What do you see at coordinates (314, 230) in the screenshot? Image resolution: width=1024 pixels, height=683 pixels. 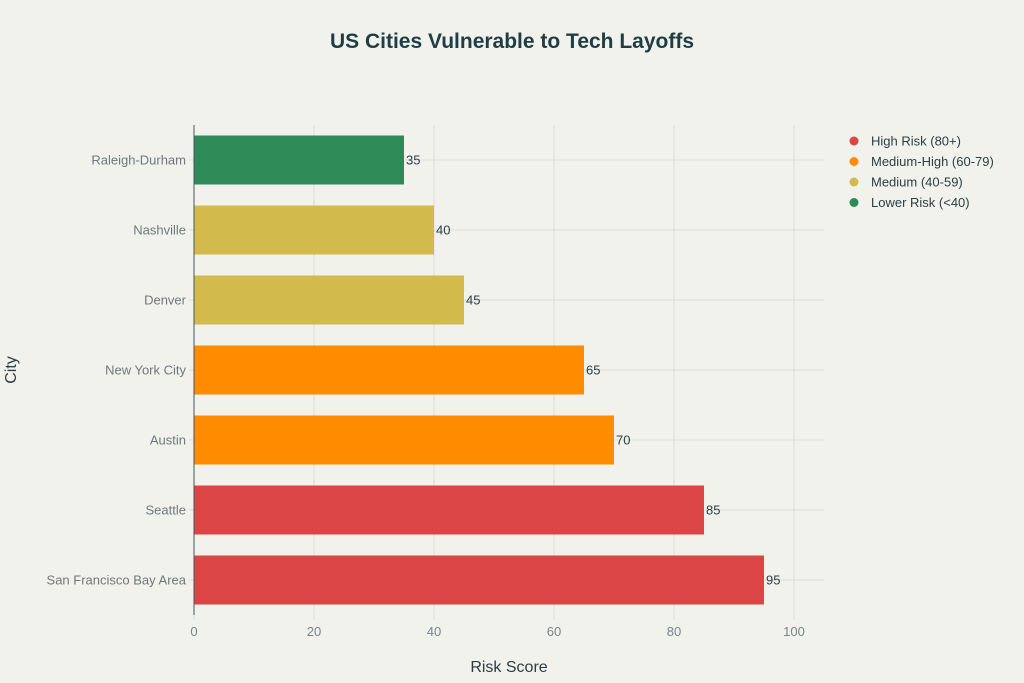 I see `bar-nashville` at bounding box center [314, 230].